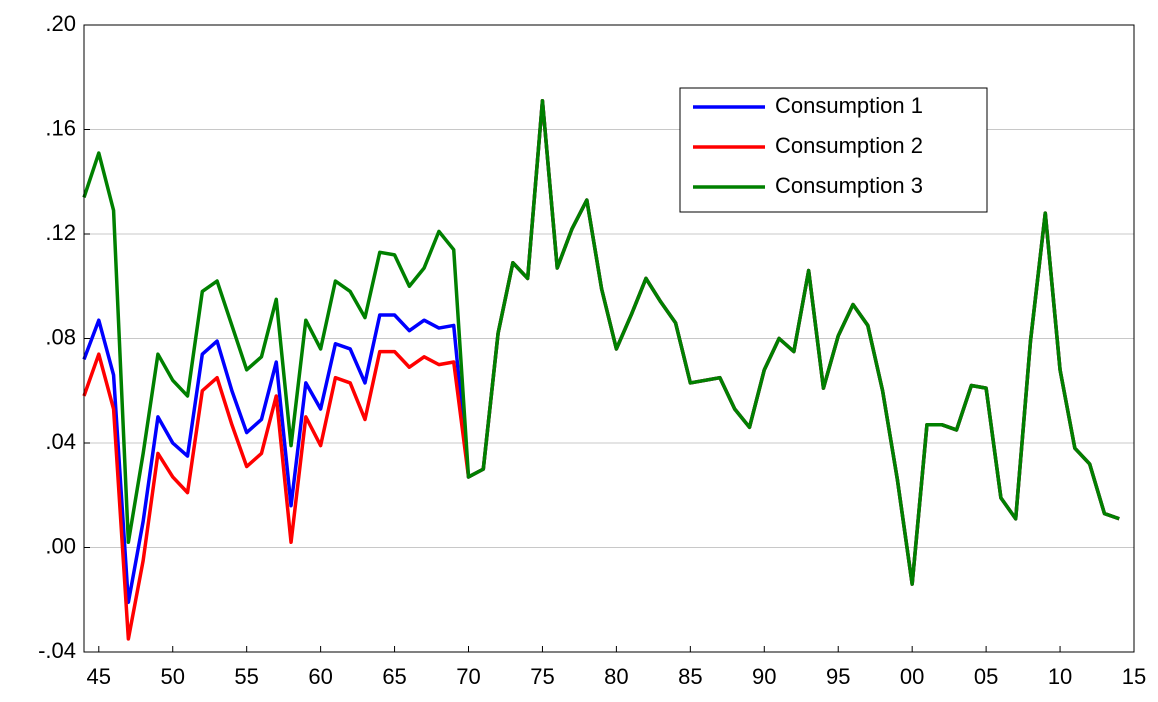 This screenshot has height=702, width=1158. I want to click on y-tick-label: .00, so click(60, 545).